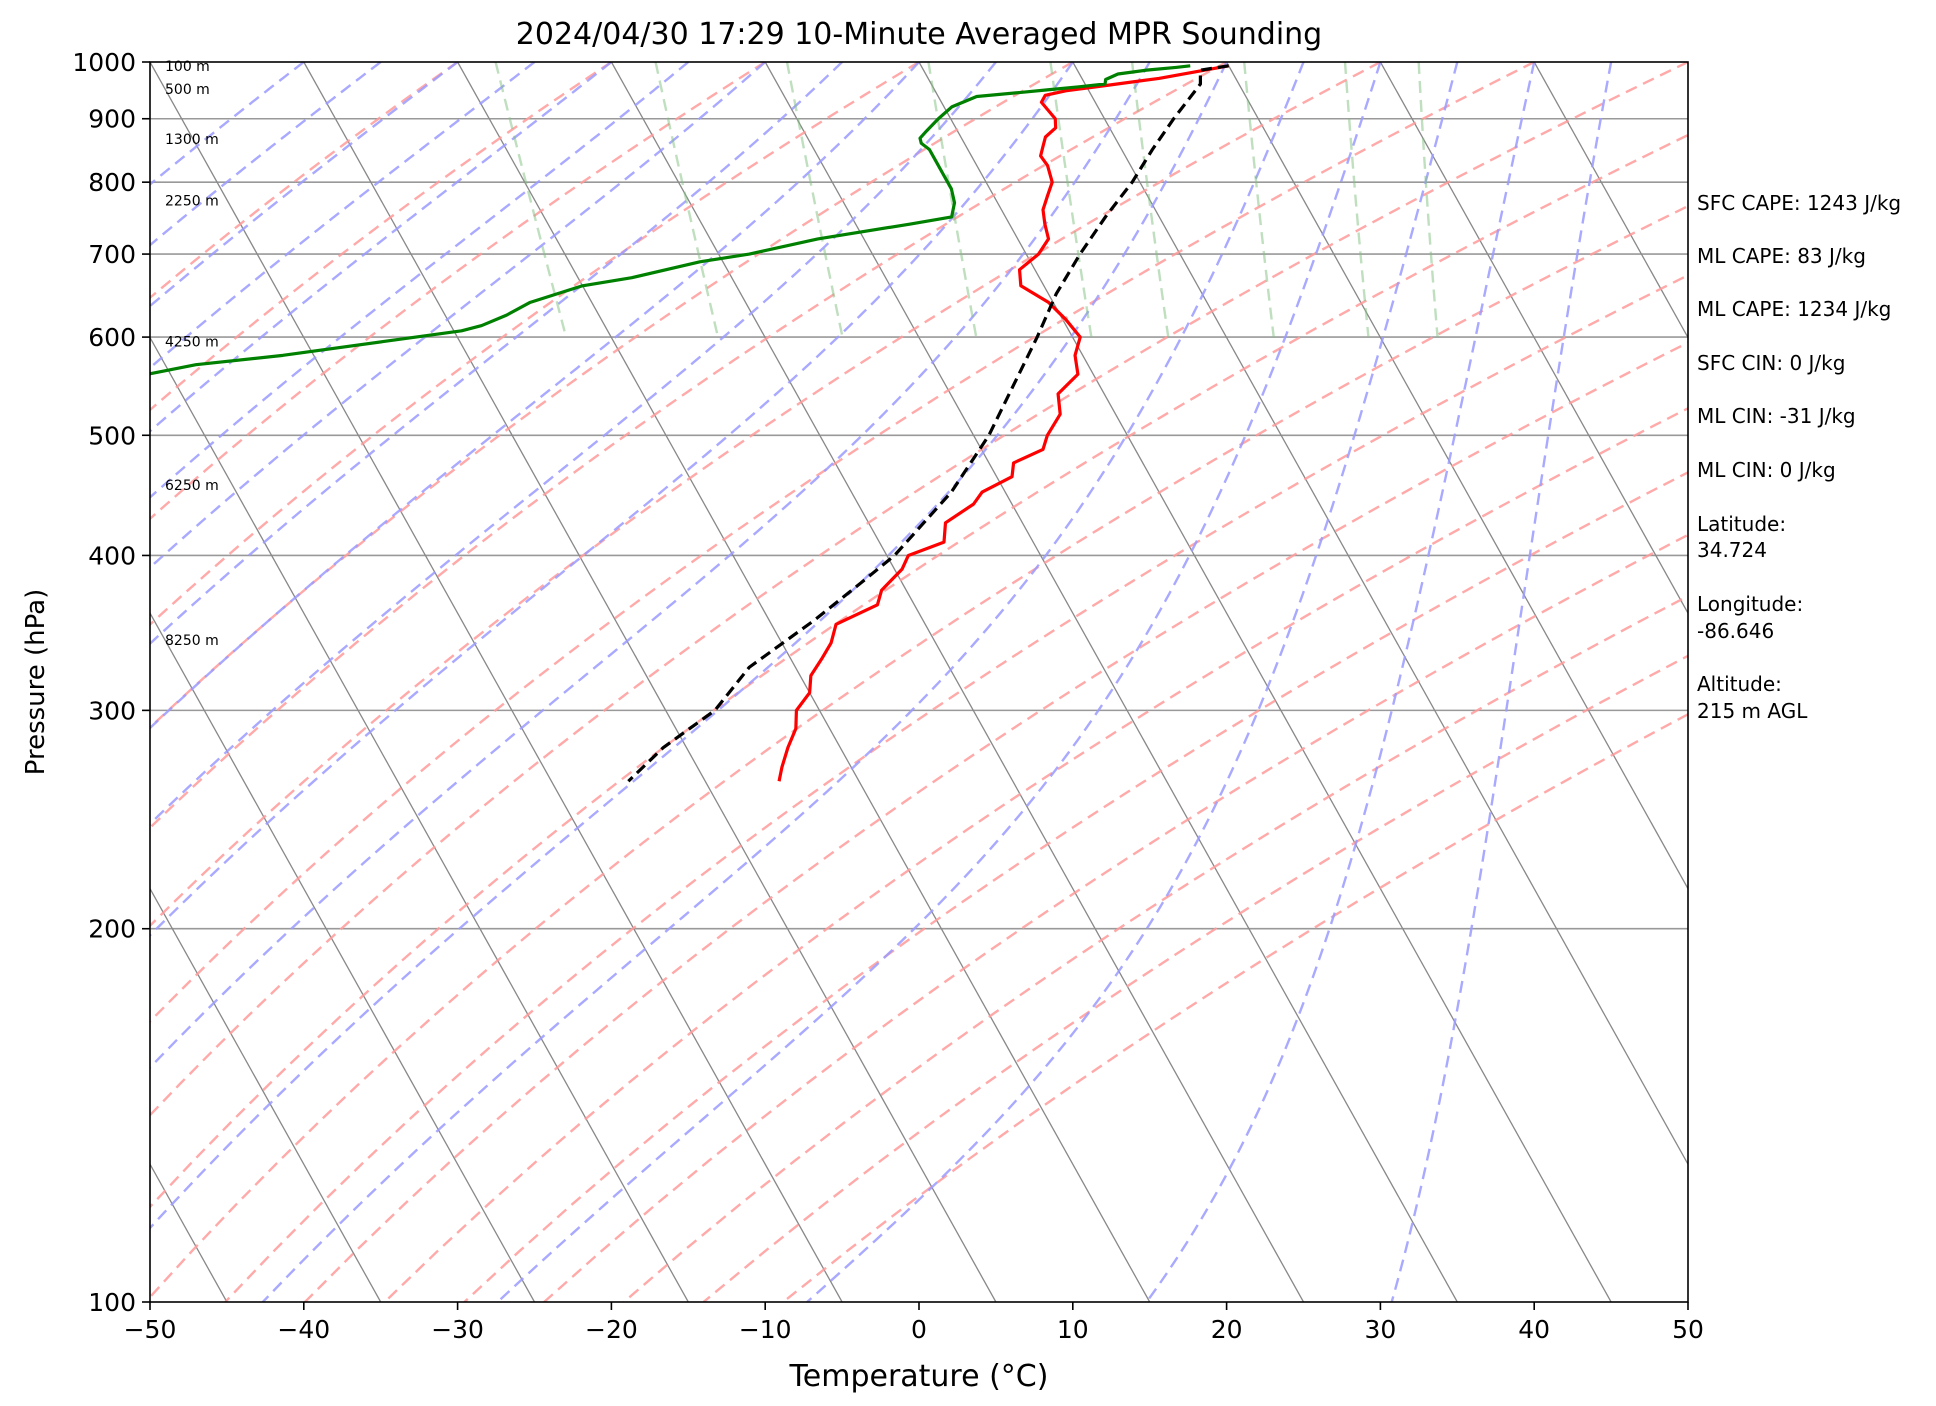  I want to click on altitude-value: 215 m AGL, so click(1752, 711).